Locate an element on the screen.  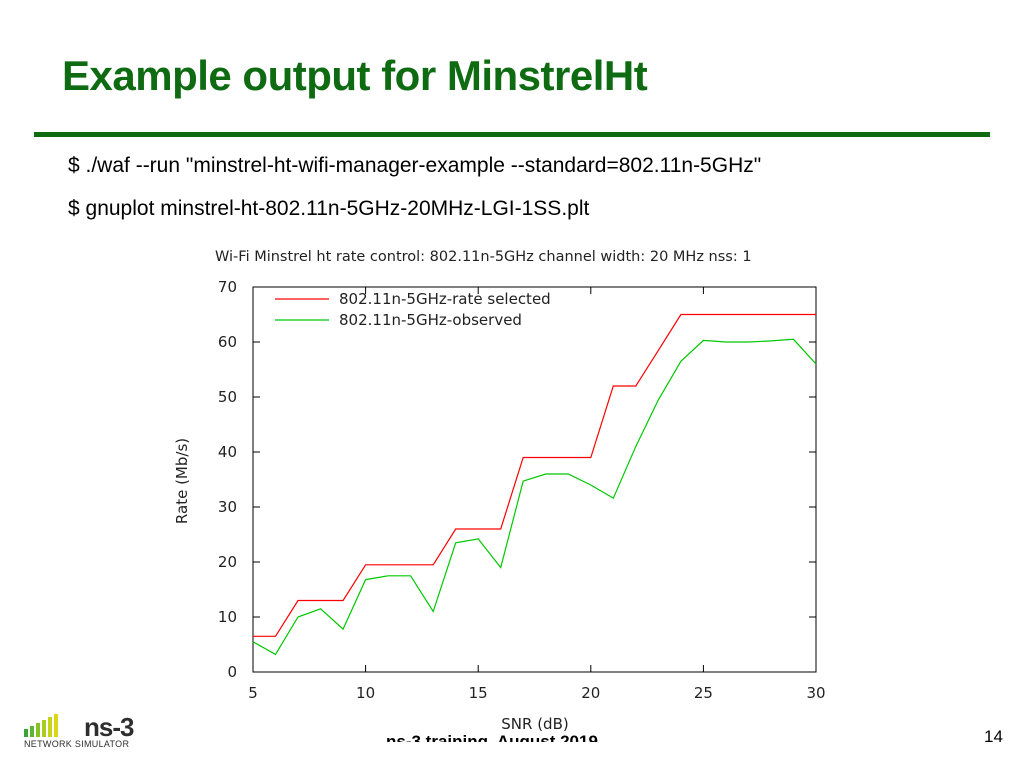
logo-subtitle: NETWORK SIMULATOR is located at coordinates (77, 744).